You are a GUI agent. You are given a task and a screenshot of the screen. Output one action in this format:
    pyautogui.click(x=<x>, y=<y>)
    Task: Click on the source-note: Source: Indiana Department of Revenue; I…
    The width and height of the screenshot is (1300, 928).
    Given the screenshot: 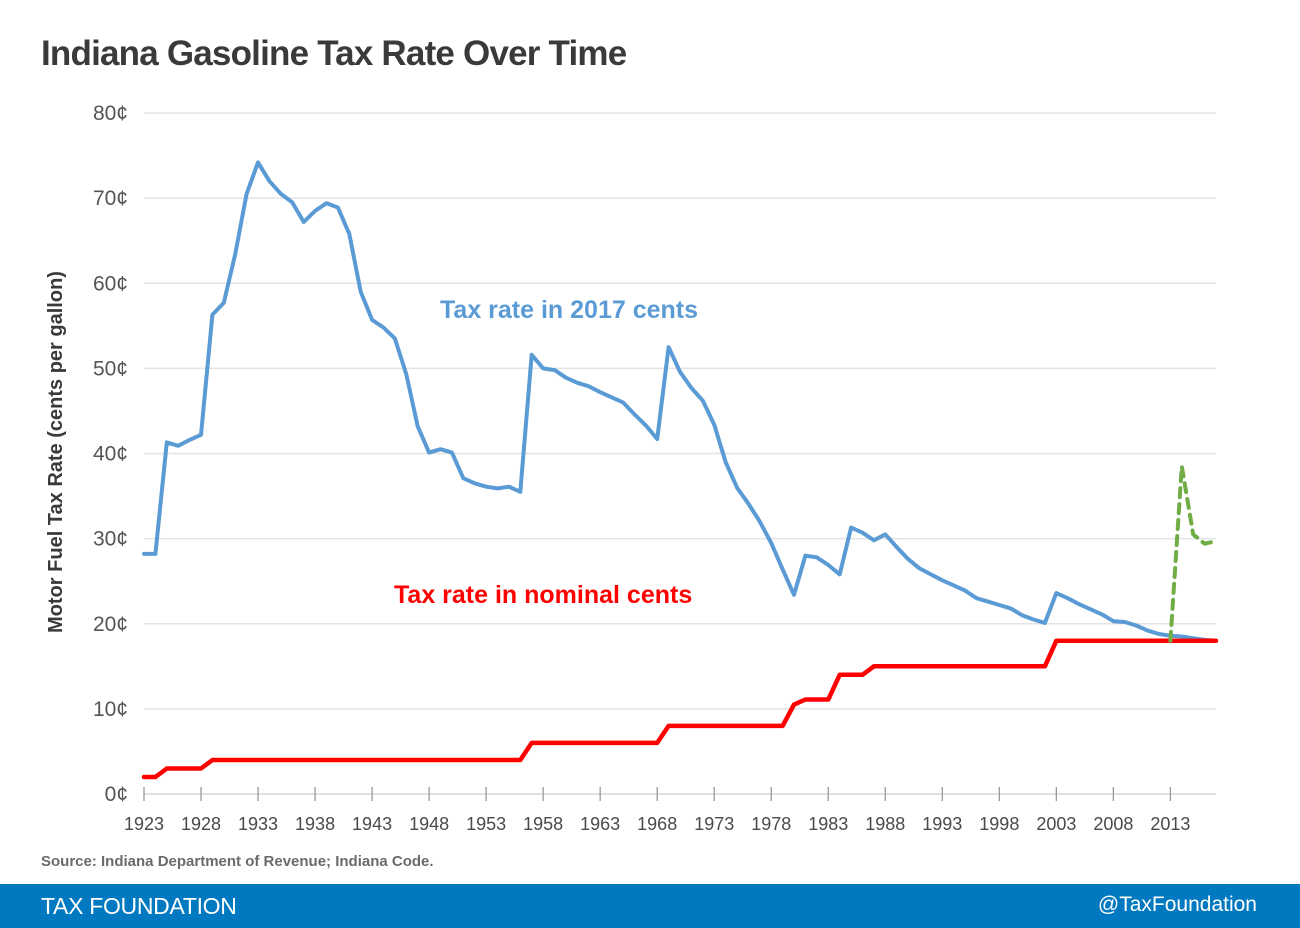 What is the action you would take?
    pyautogui.click(x=237, y=861)
    